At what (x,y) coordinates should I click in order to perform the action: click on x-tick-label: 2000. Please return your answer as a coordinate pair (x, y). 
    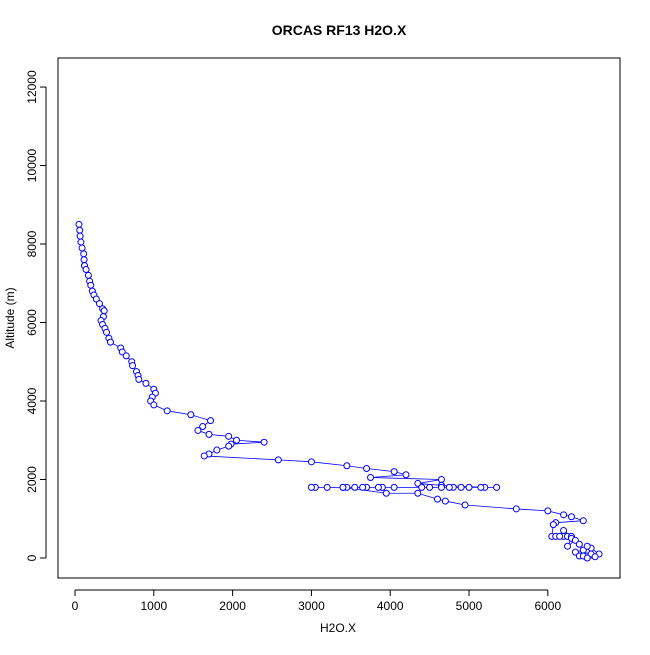
    Looking at the image, I should click on (232, 606).